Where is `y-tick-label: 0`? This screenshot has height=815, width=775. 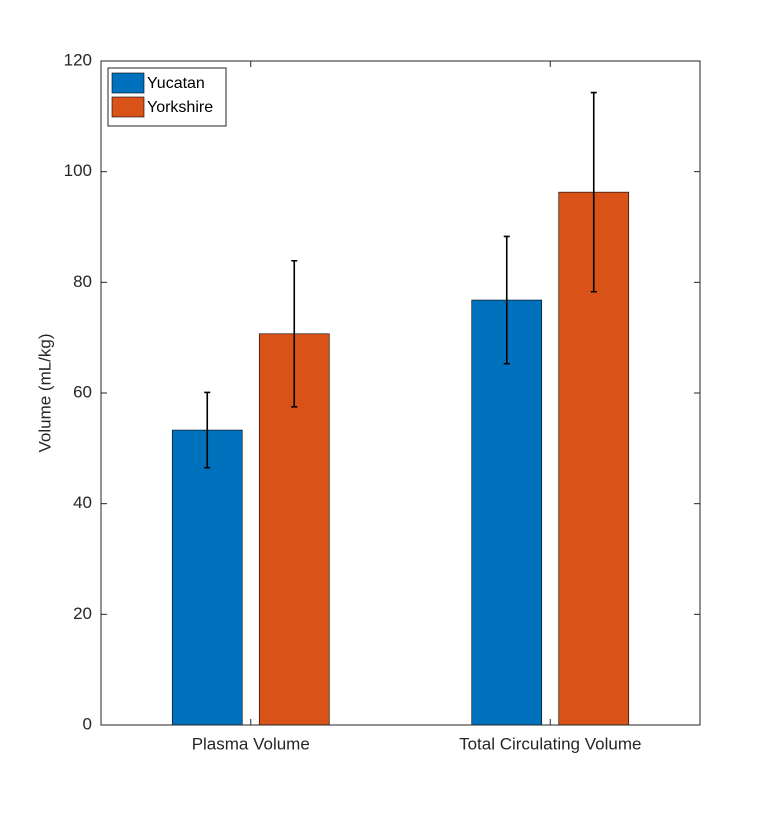 y-tick-label: 0 is located at coordinates (87, 723).